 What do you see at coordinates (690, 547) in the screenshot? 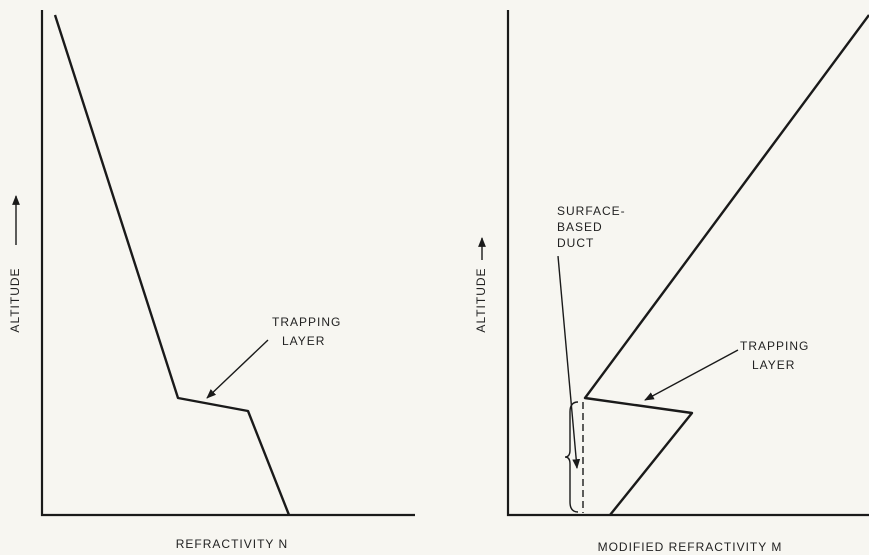
I see `x-axis-label: MODIFIED REFRACTIVITY M` at bounding box center [690, 547].